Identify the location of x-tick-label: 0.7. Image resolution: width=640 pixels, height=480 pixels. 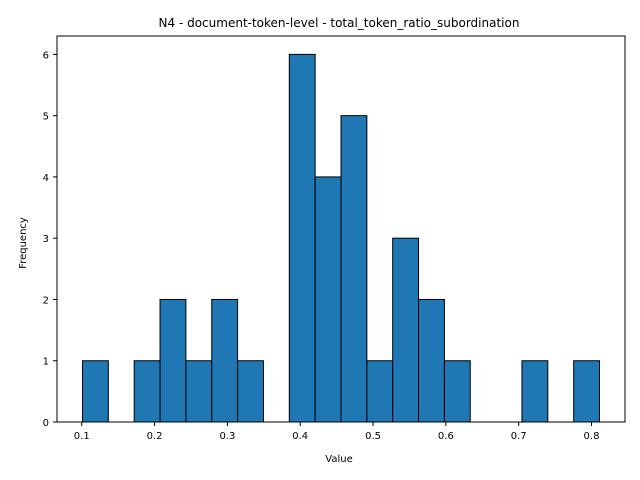
(519, 436).